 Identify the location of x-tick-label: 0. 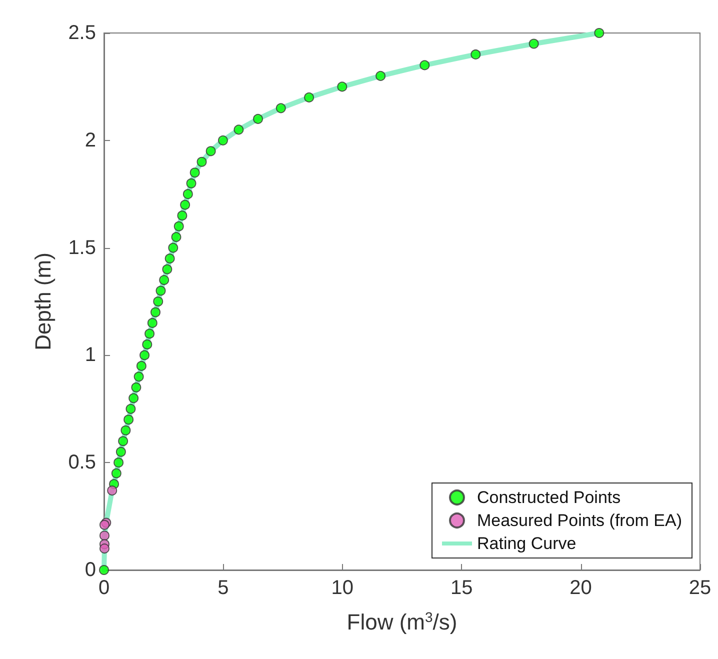
(104, 588).